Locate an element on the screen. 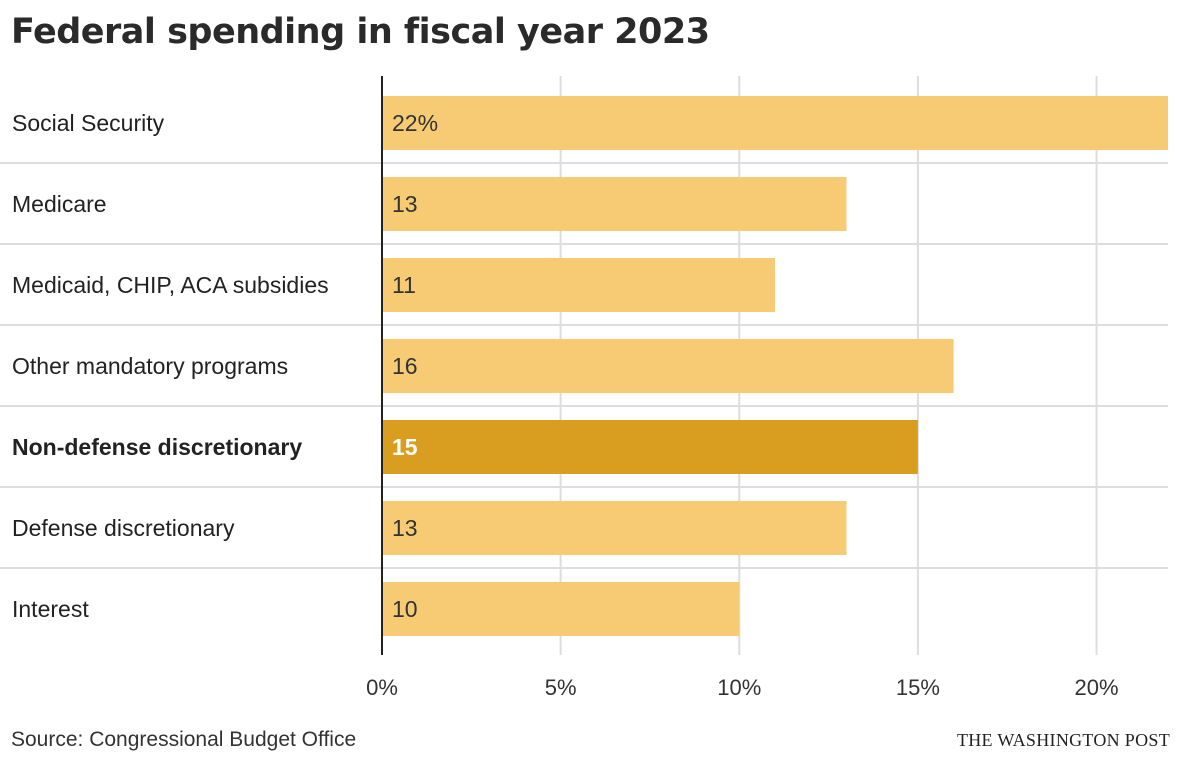 The image size is (1180, 766). category-label: Medicare is located at coordinates (59, 204).